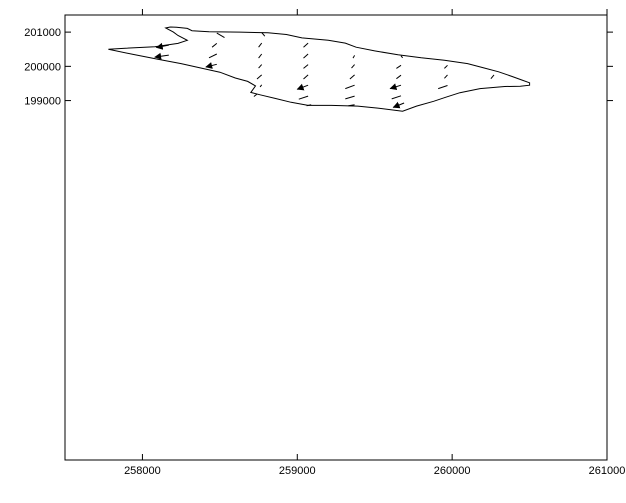 The height and width of the screenshot is (503, 626). What do you see at coordinates (452, 471) in the screenshot?
I see `x-tick-label: 260000` at bounding box center [452, 471].